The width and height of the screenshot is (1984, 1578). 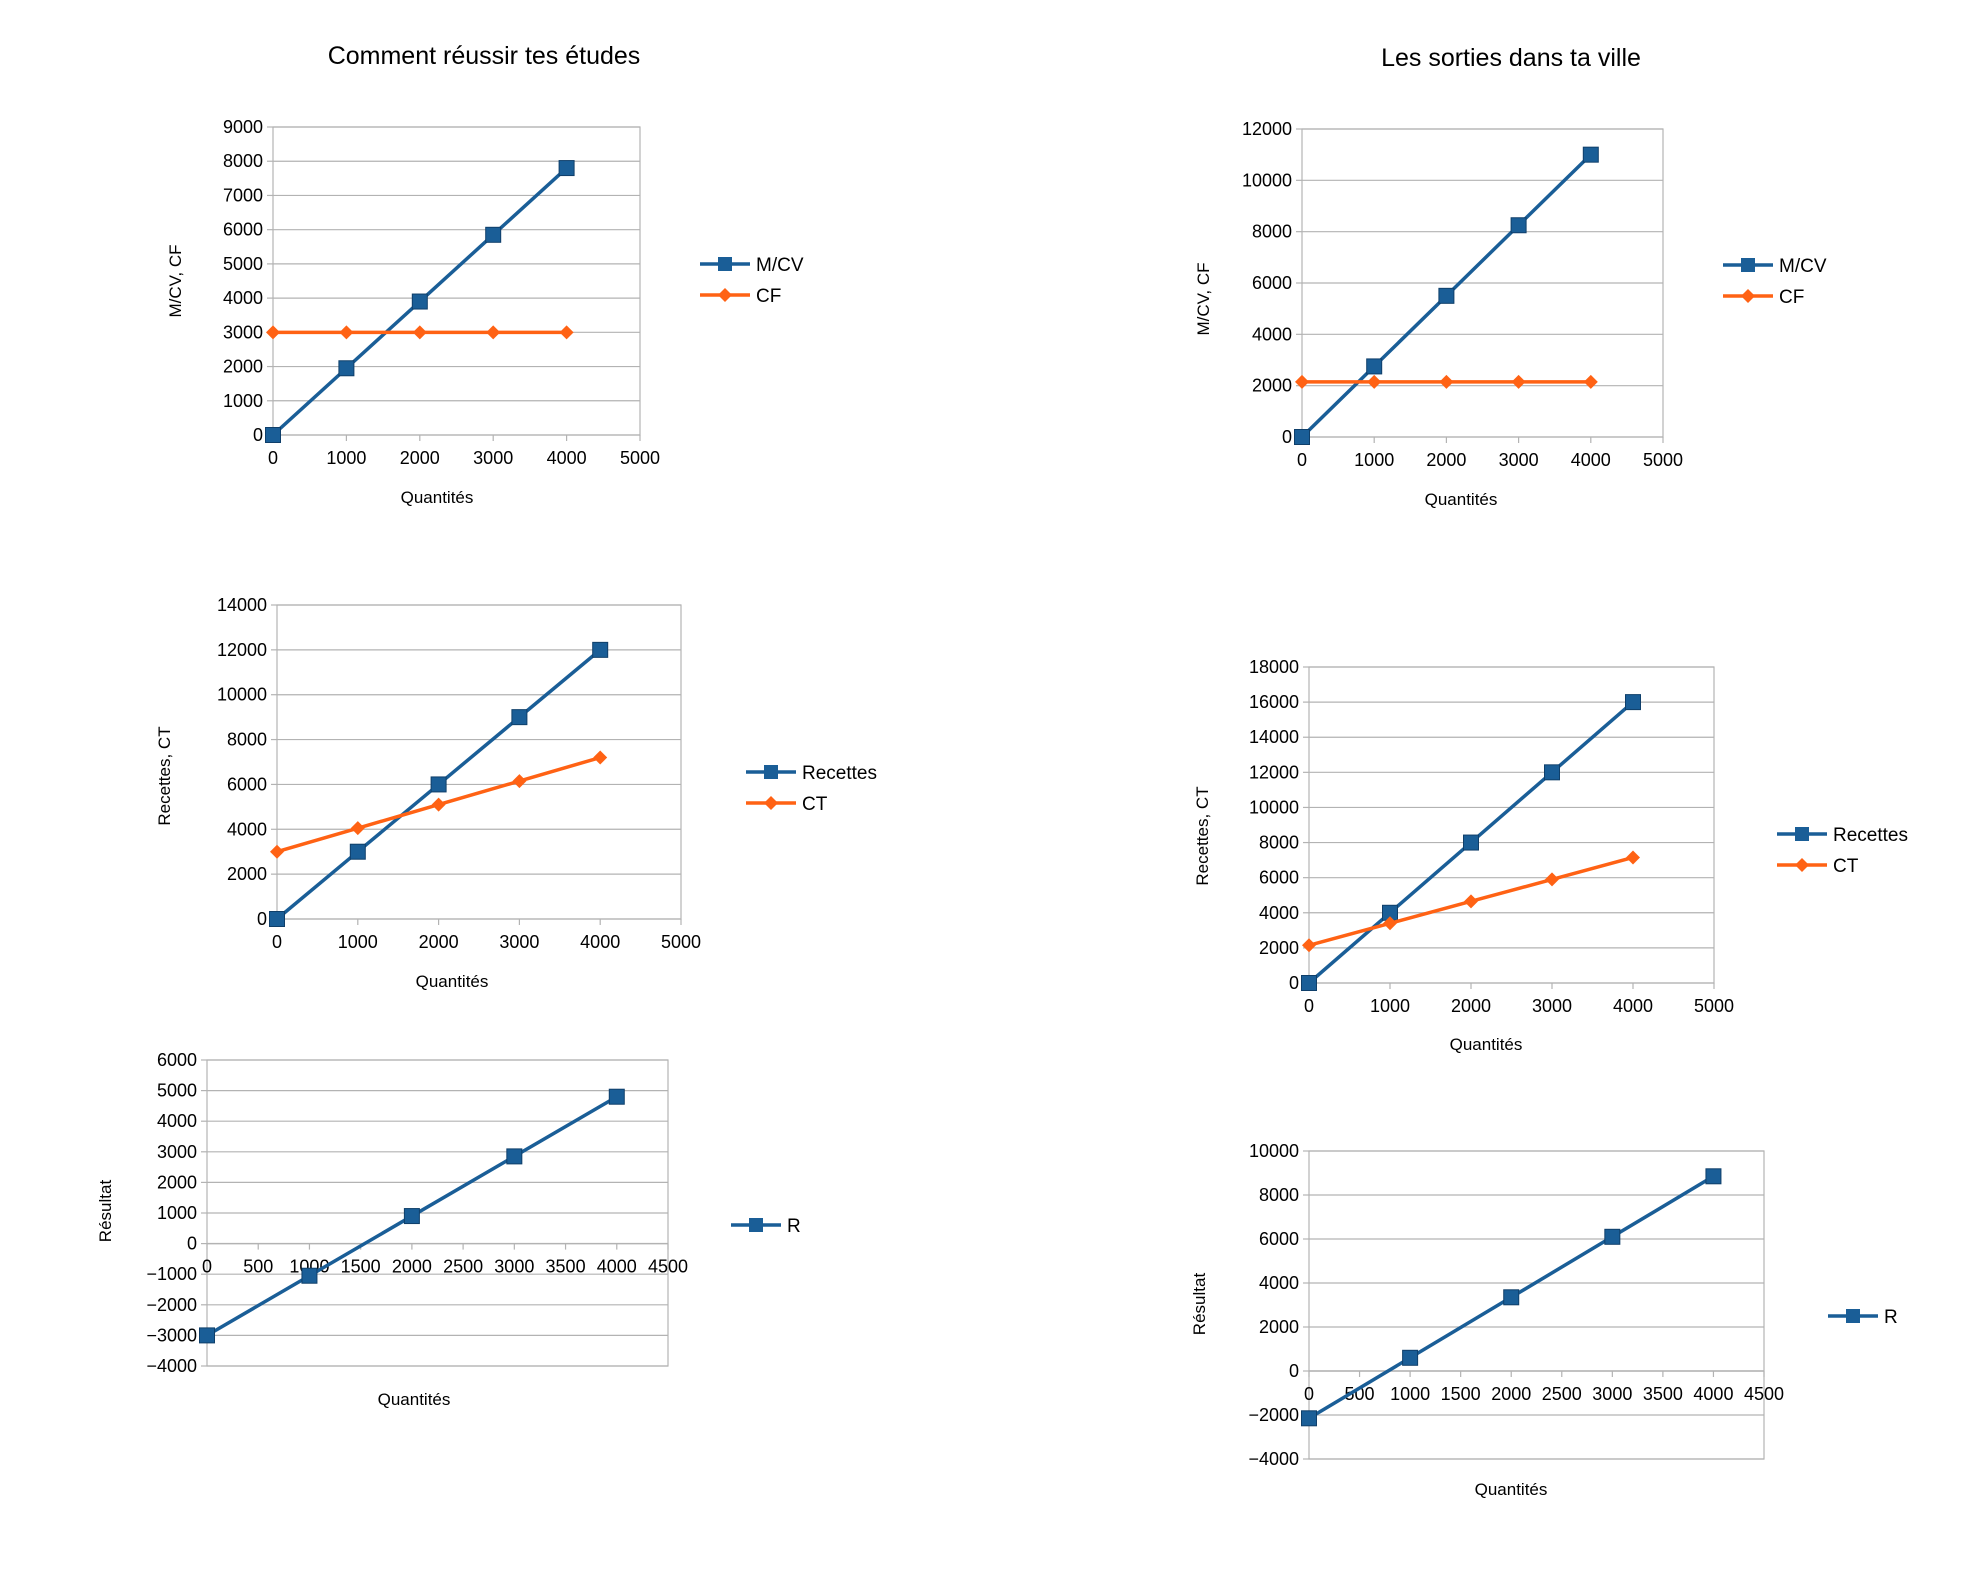 What do you see at coordinates (668, 1267) in the screenshot?
I see `x-tick-label: 4500` at bounding box center [668, 1267].